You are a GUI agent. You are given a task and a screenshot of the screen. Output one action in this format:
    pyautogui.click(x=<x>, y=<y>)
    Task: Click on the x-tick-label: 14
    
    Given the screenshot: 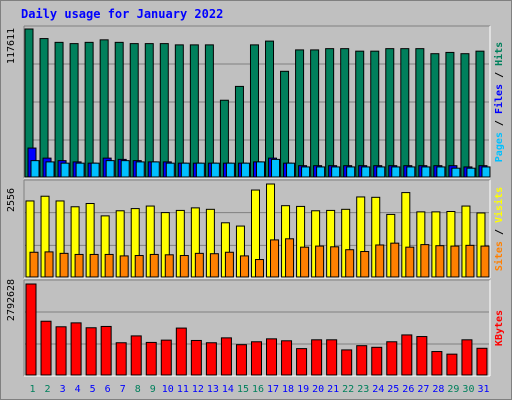 What is the action you would take?
    pyautogui.click(x=228, y=389)
    